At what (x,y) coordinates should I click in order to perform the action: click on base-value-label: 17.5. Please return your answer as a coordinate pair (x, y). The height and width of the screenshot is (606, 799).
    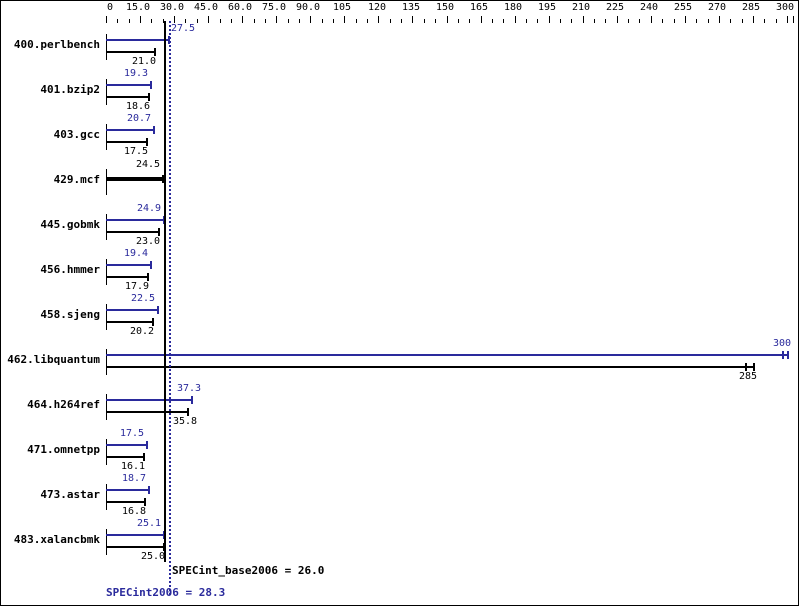
    Looking at the image, I should click on (136, 151).